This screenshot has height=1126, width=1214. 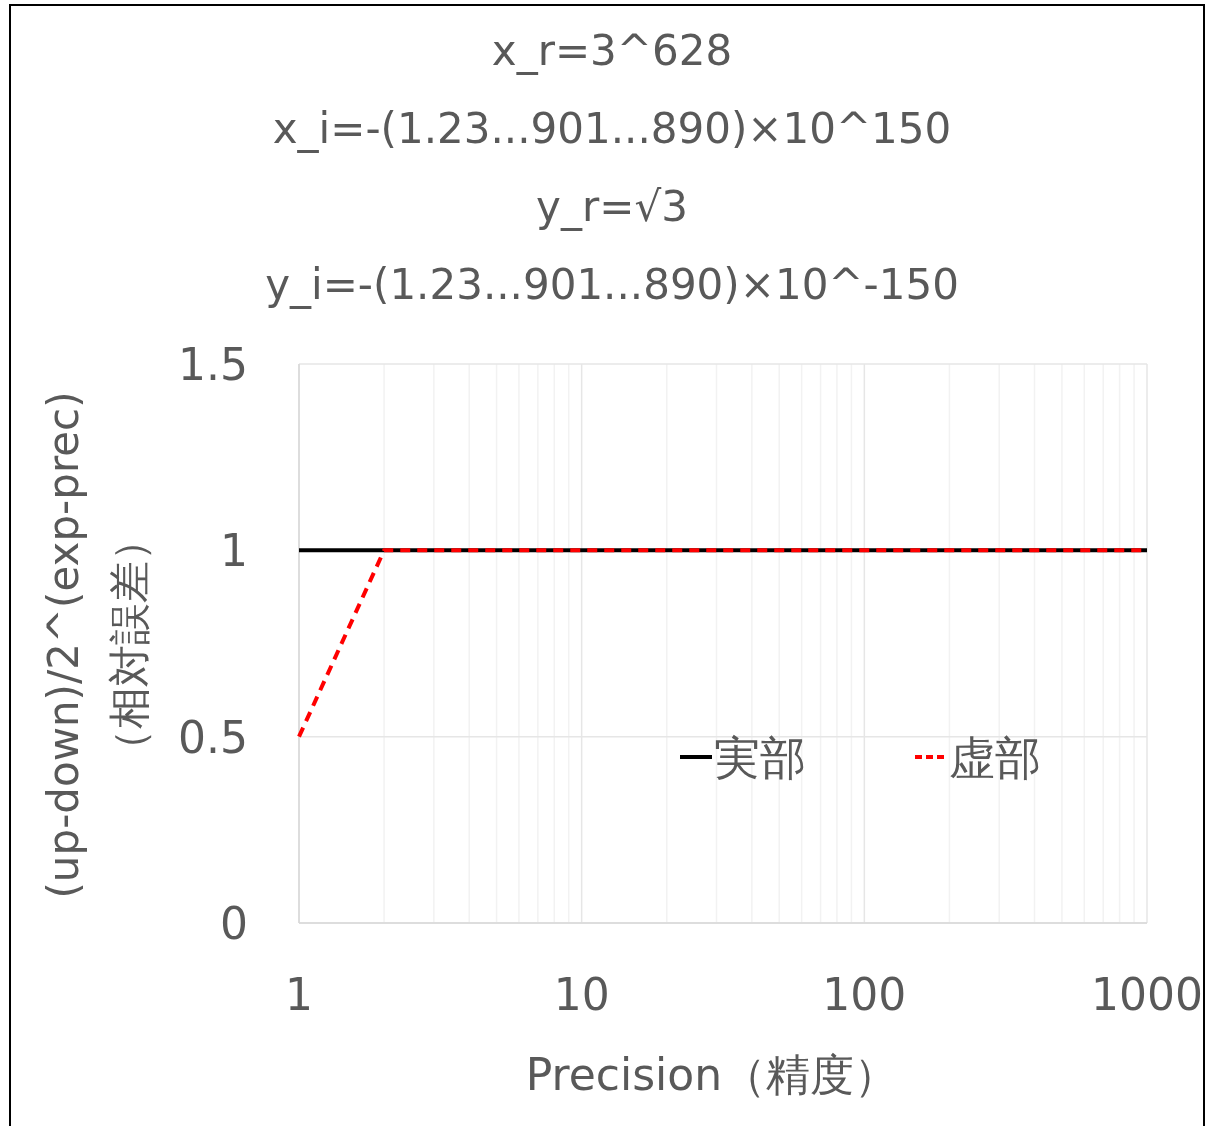 I want to click on x-tick-label: 10, so click(x=581, y=994).